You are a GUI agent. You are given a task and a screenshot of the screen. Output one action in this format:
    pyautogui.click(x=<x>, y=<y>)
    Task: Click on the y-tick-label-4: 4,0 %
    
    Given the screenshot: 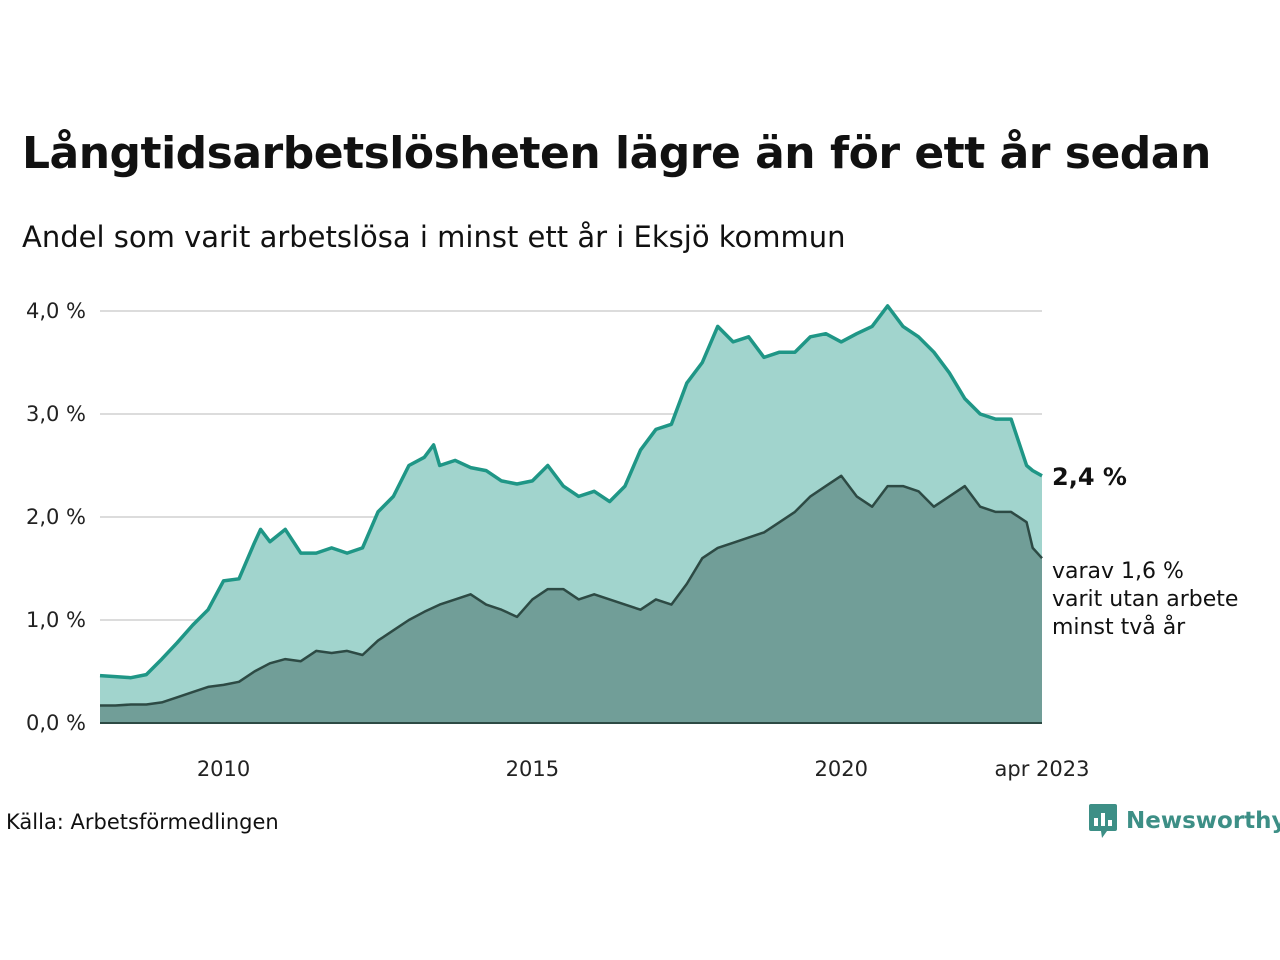 What is the action you would take?
    pyautogui.click(x=56, y=311)
    